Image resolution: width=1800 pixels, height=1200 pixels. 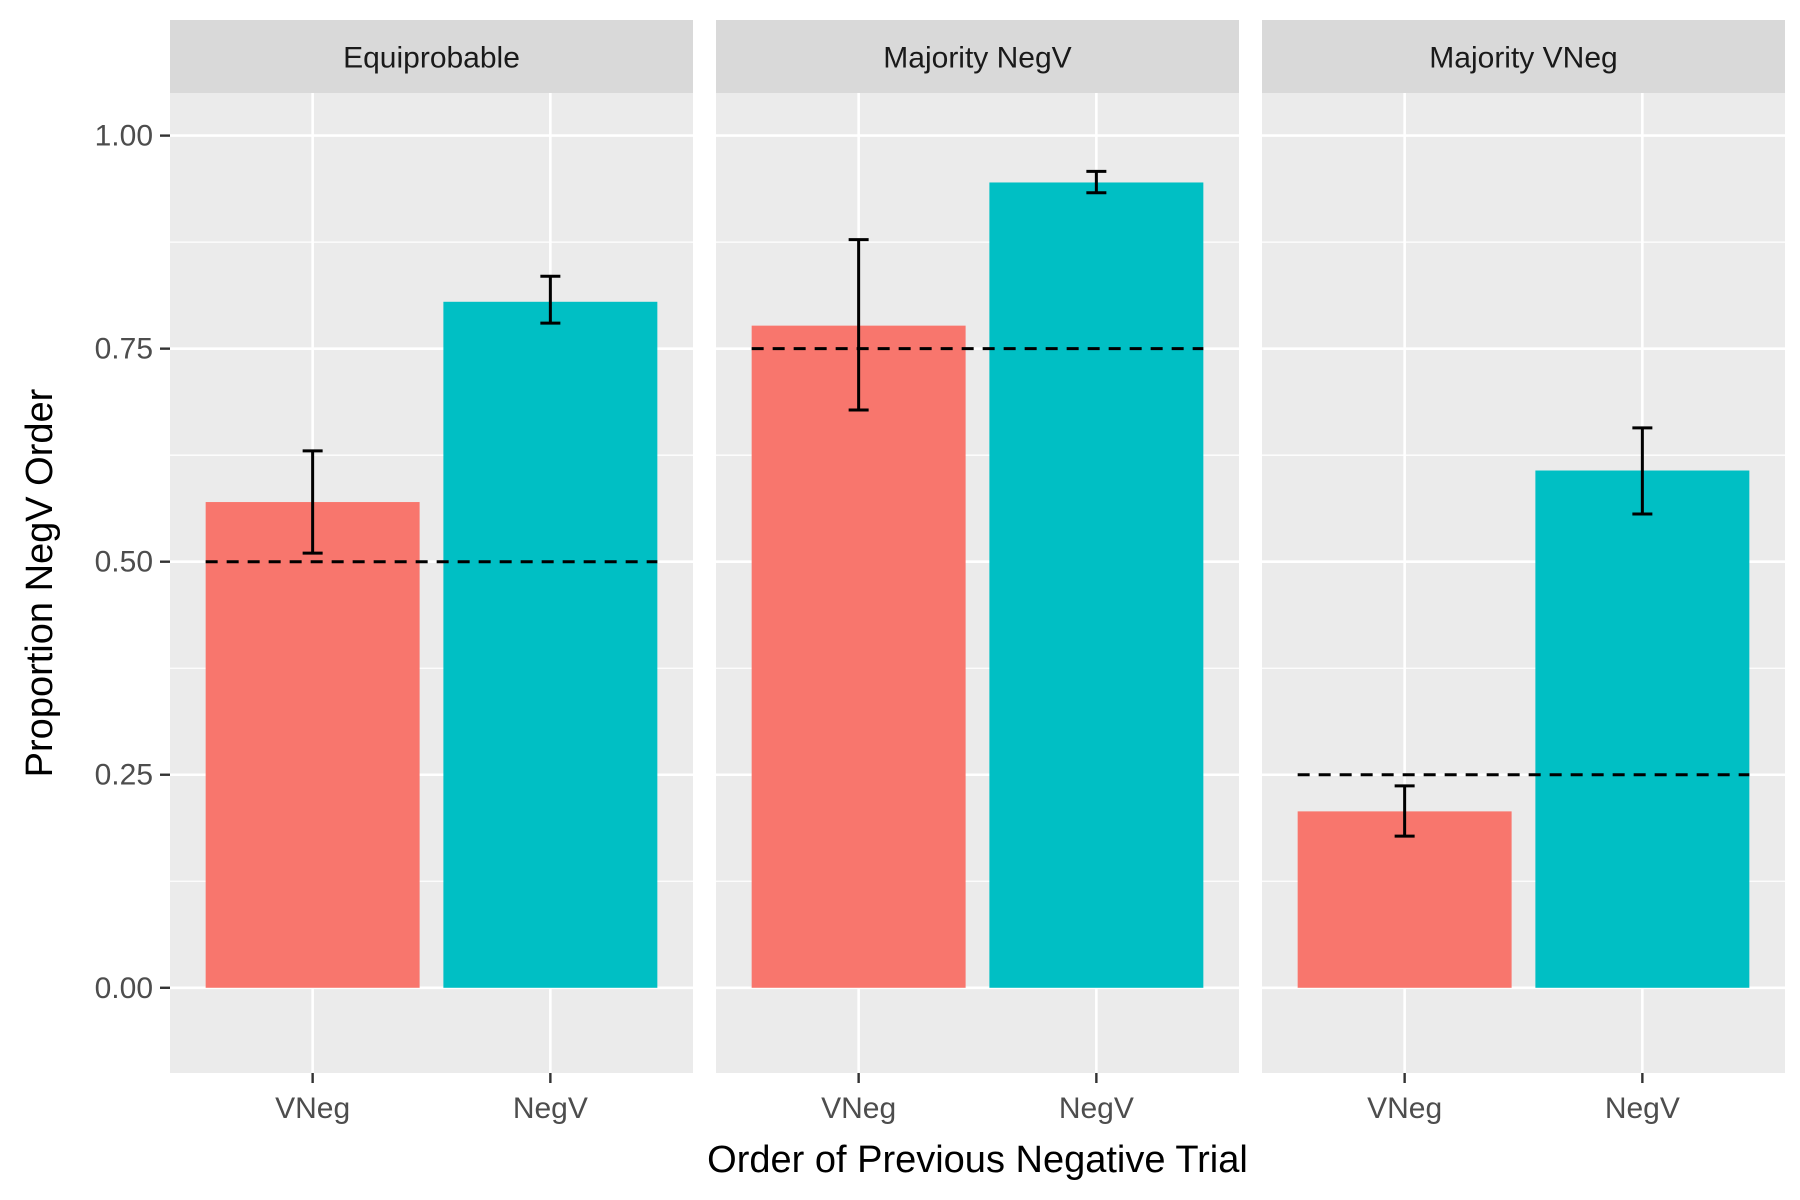 What do you see at coordinates (124, 562) in the screenshot?
I see `y-tick-label: 0.50` at bounding box center [124, 562].